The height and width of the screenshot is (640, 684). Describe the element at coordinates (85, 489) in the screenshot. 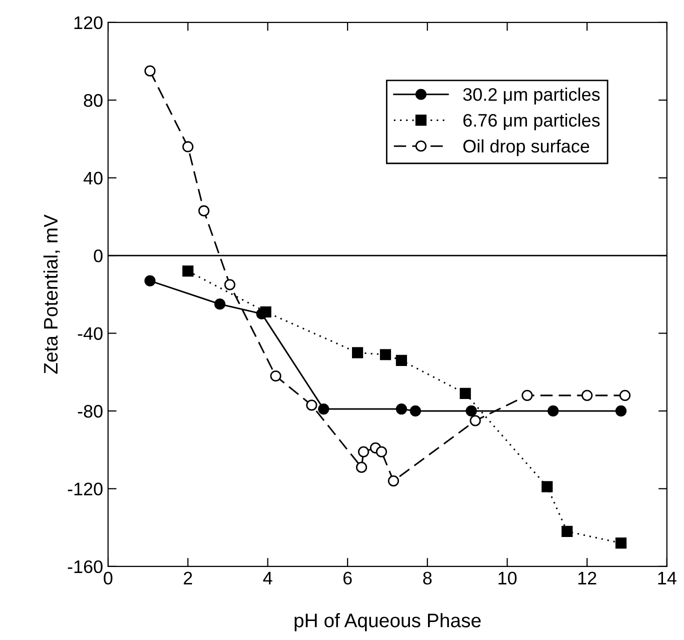

I see `y-tick-label: -120` at that location.